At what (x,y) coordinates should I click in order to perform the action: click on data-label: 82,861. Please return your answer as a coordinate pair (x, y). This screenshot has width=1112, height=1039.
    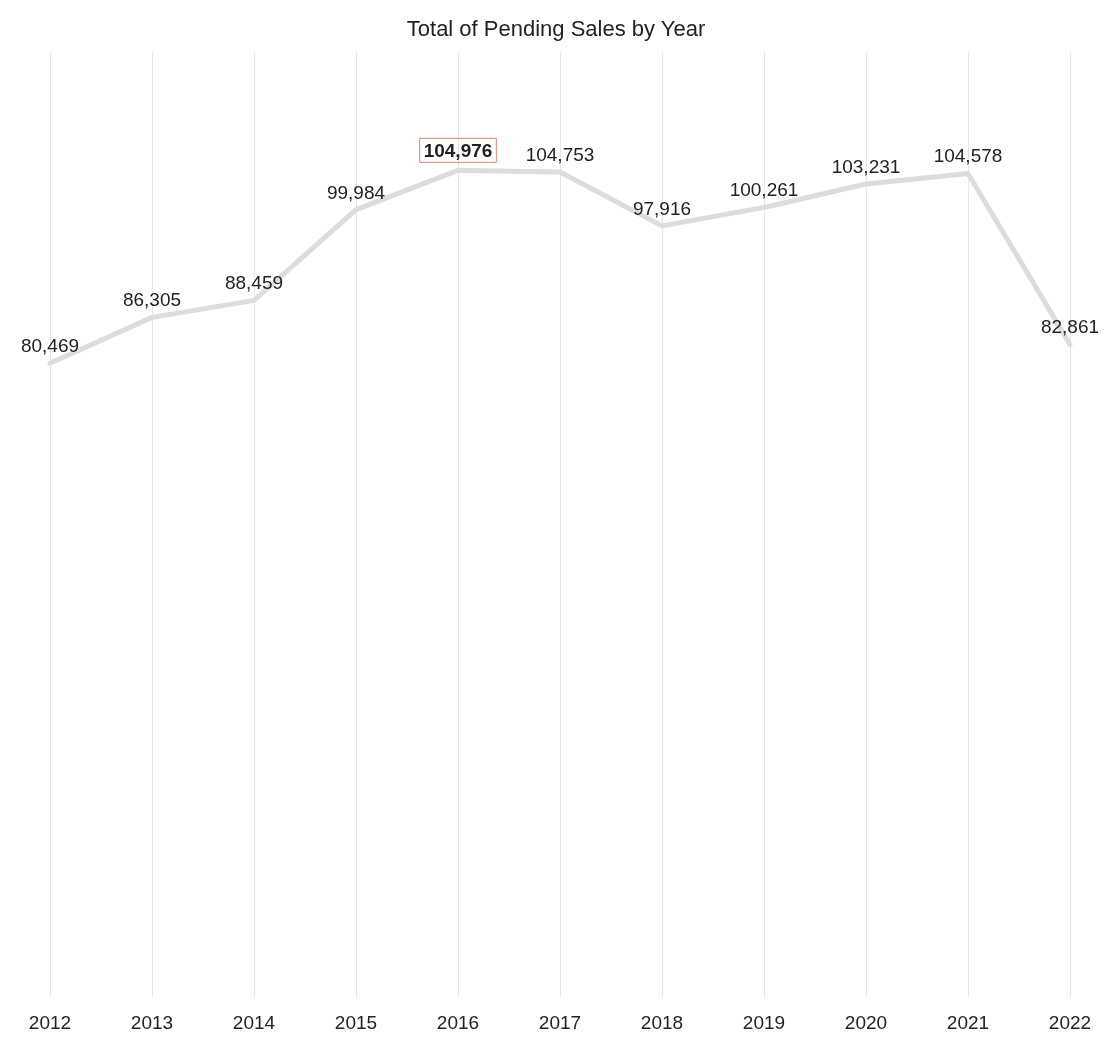
    Looking at the image, I should click on (1070, 327).